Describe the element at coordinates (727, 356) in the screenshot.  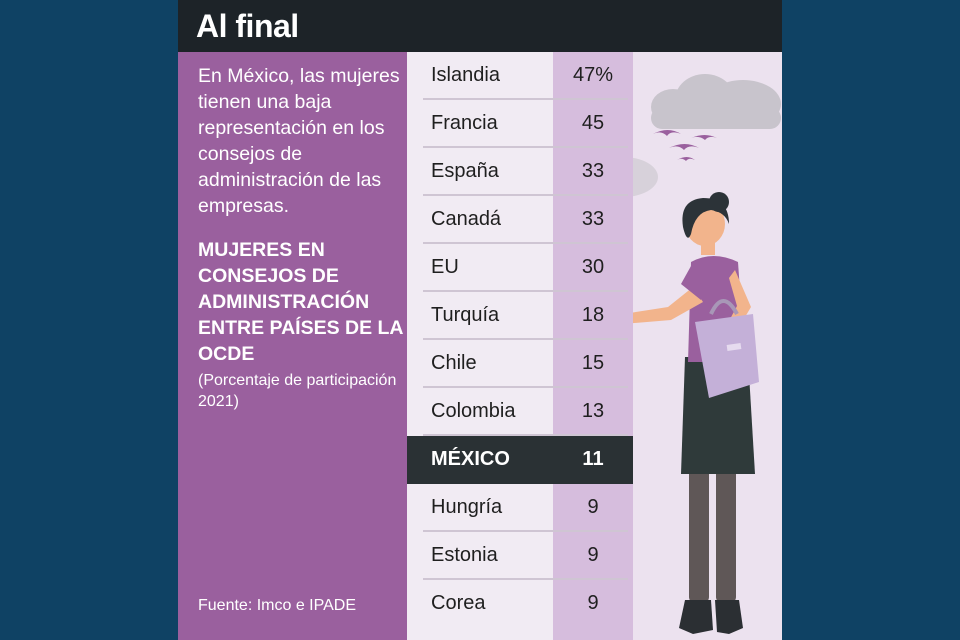
I see `handbag-illustration` at that location.